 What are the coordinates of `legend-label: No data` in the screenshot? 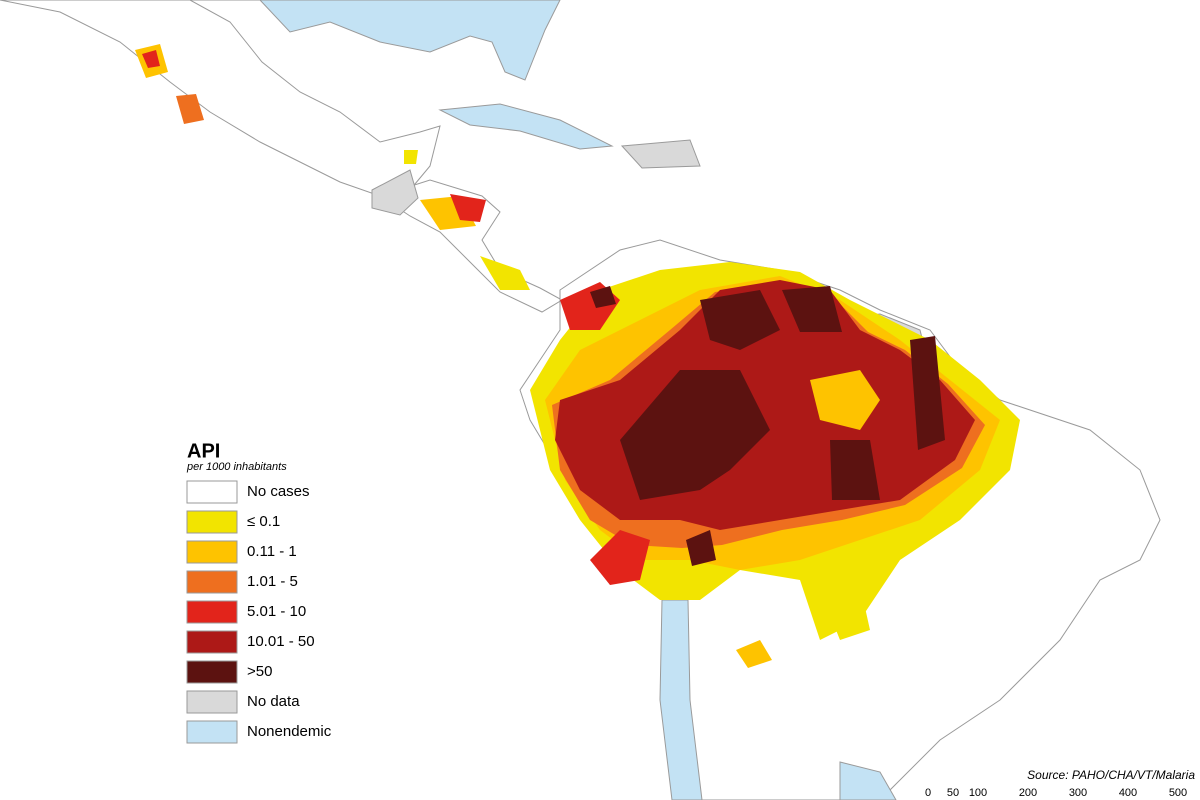 It's located at (273, 701).